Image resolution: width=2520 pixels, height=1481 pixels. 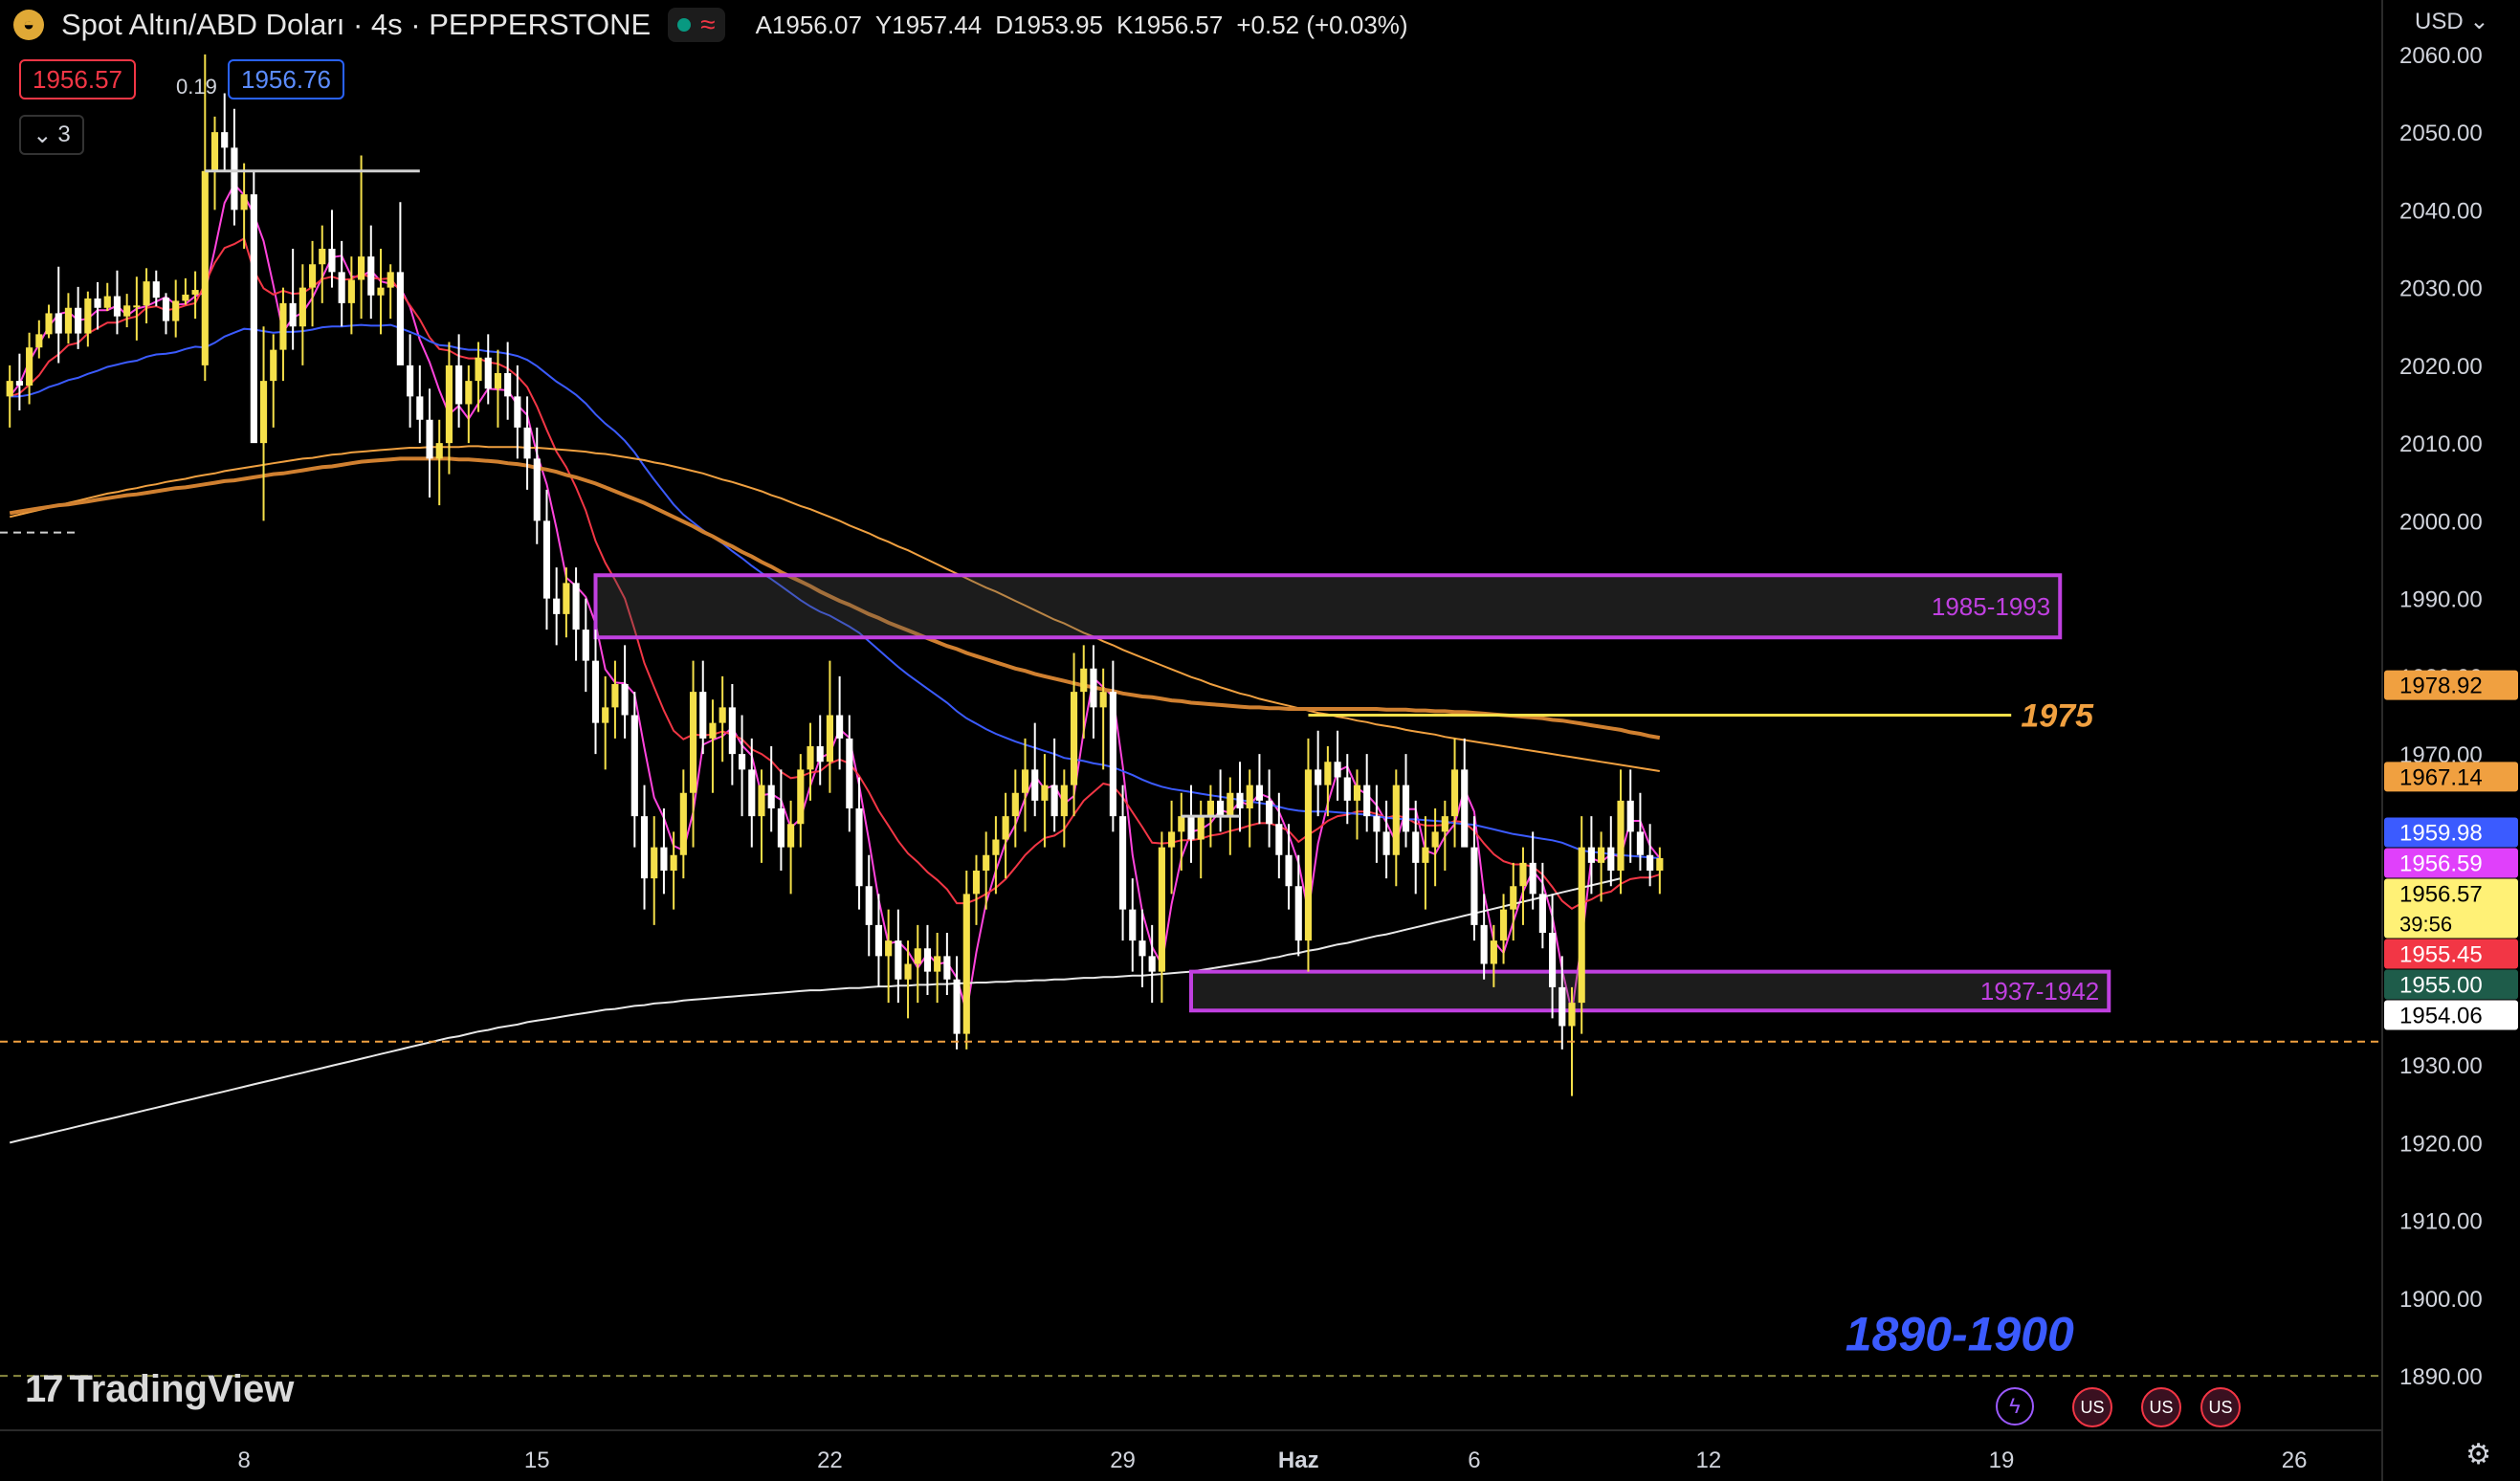 What do you see at coordinates (830, 1460) in the screenshot?
I see `x-tick-label: 22` at bounding box center [830, 1460].